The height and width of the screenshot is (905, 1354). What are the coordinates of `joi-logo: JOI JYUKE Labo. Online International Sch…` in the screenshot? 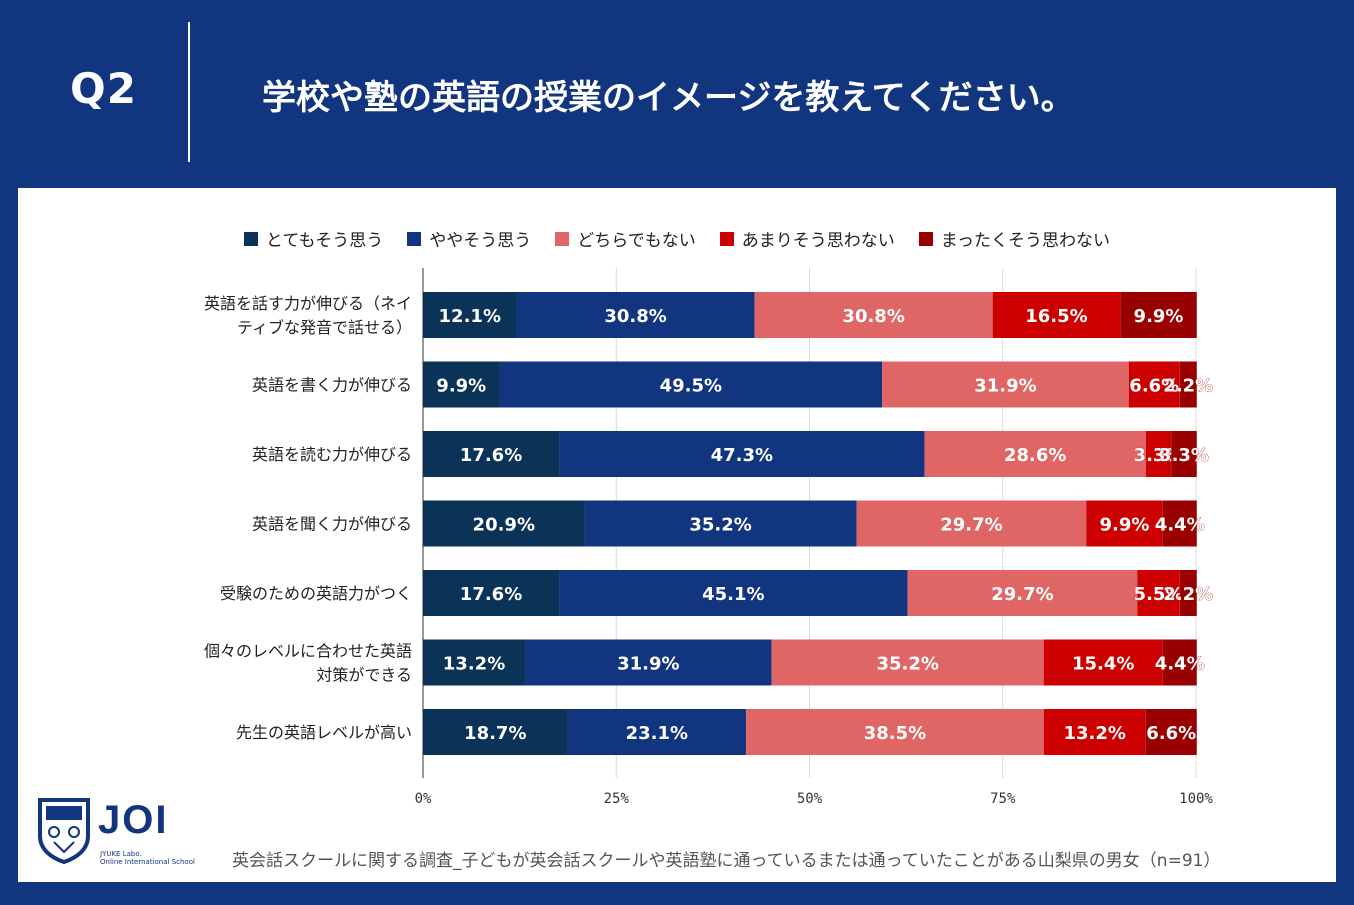 It's located at (121, 832).